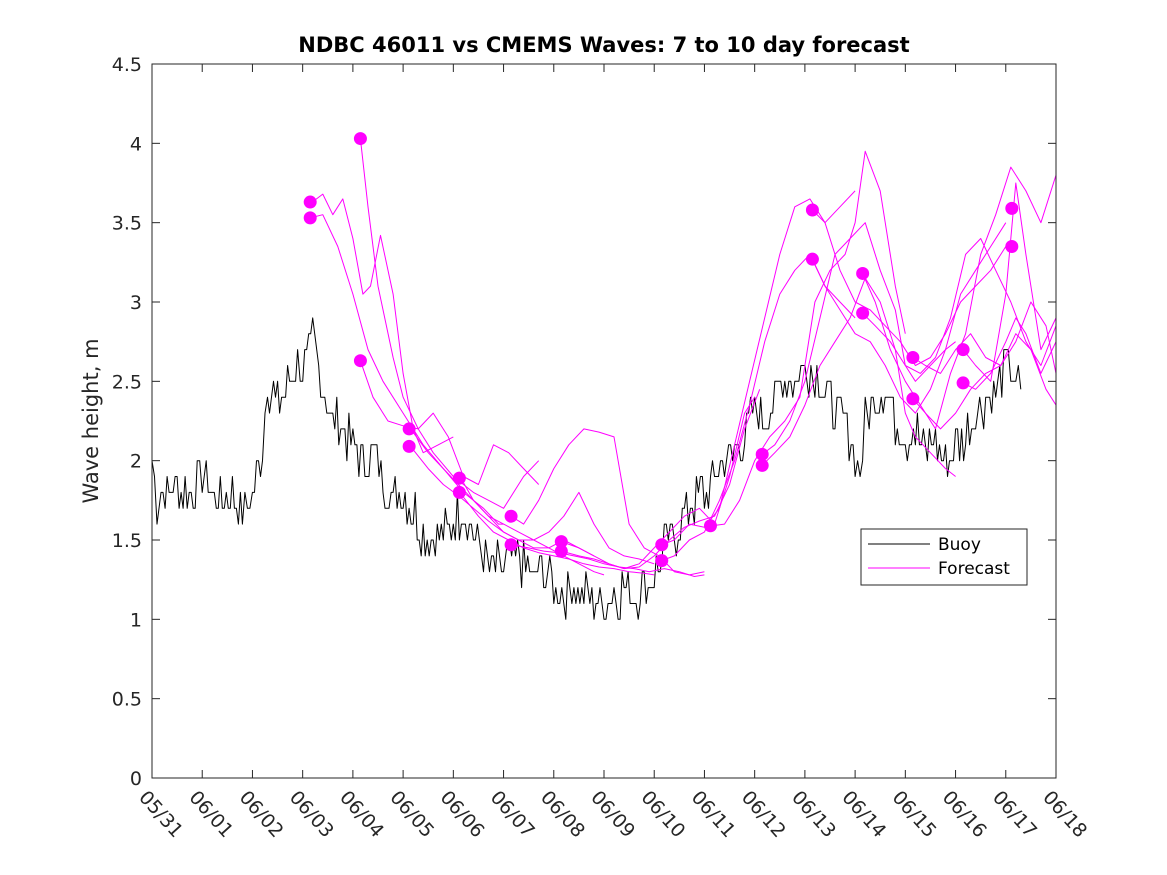 This screenshot has width=1167, height=875. Describe the element at coordinates (361, 814) in the screenshot. I see `x-tick-label: 06/04` at that location.